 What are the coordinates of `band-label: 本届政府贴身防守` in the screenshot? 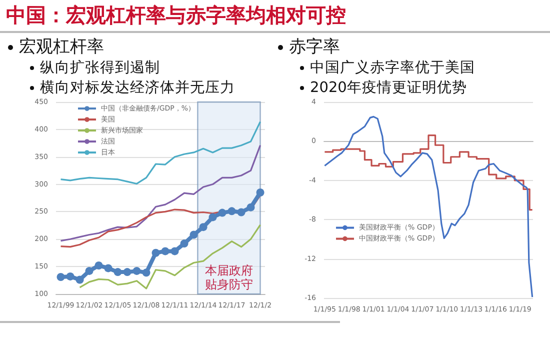 It's located at (228, 278).